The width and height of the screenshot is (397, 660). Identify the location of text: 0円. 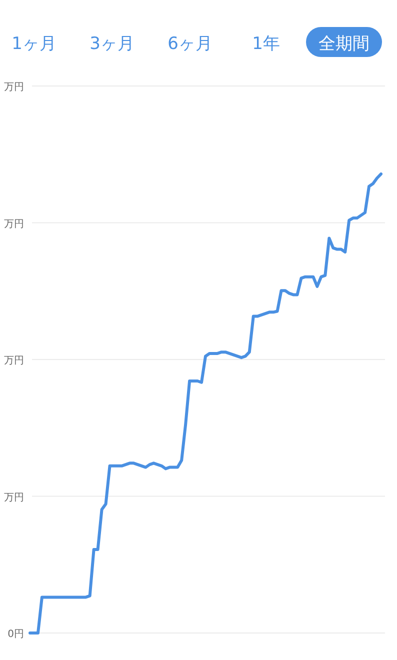
(16, 634).